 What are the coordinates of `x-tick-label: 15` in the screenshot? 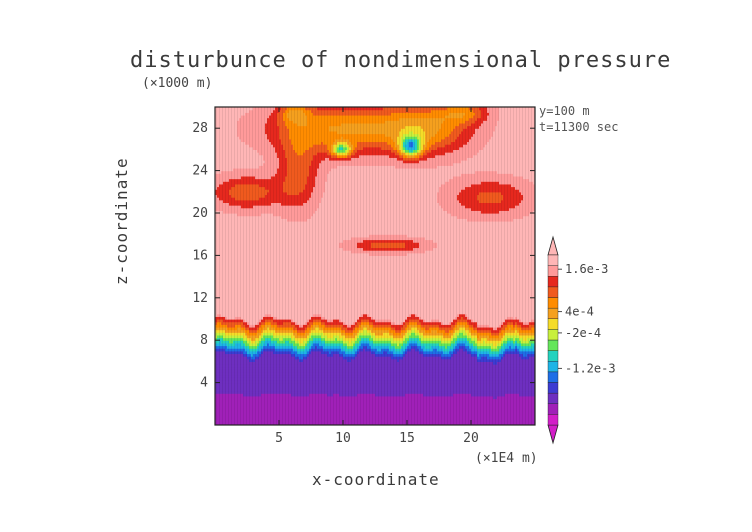 It's located at (407, 438).